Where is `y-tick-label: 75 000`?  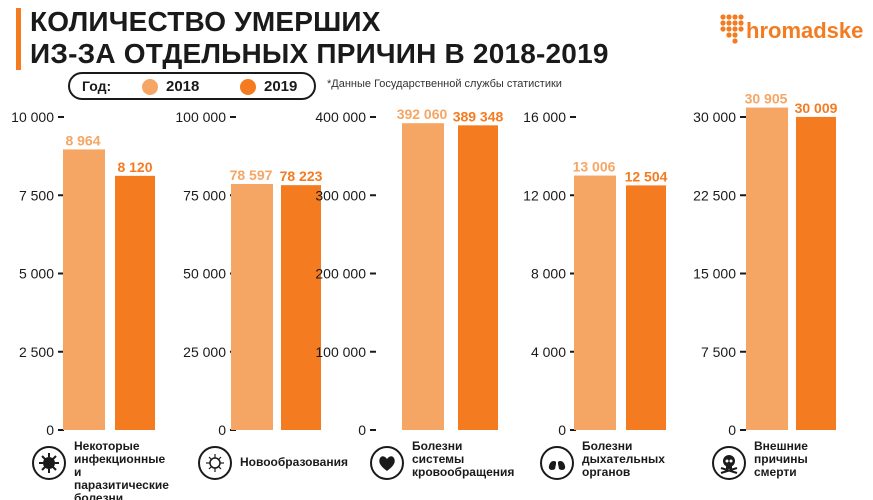 y-tick-label: 75 000 is located at coordinates (204, 195).